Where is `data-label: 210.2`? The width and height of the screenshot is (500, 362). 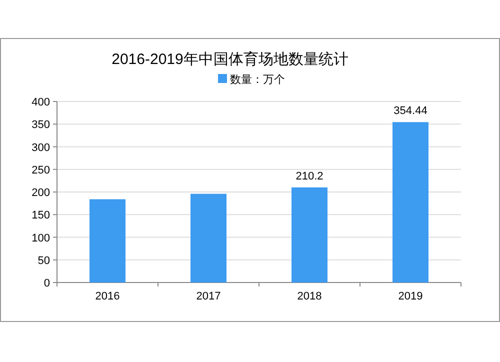
data-label: 210.2 is located at coordinates (310, 176).